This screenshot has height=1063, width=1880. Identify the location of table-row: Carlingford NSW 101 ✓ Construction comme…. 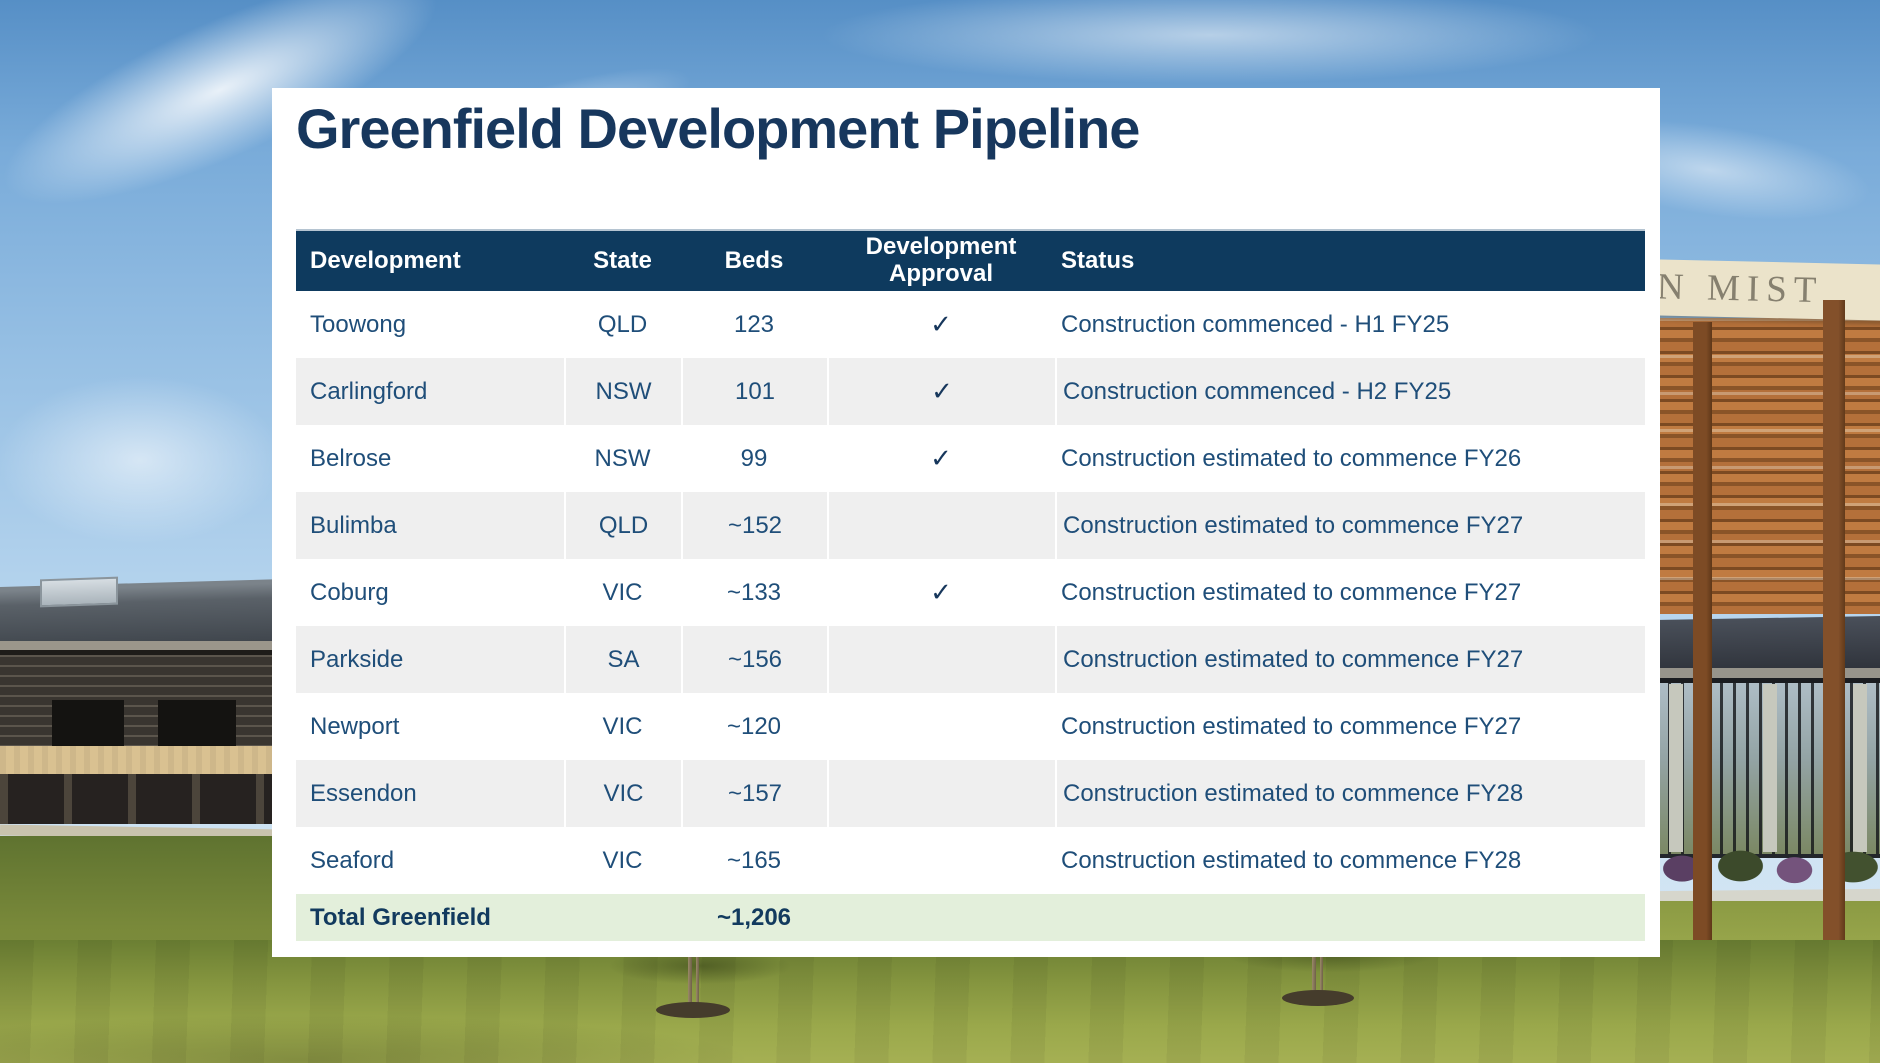
(970, 391).